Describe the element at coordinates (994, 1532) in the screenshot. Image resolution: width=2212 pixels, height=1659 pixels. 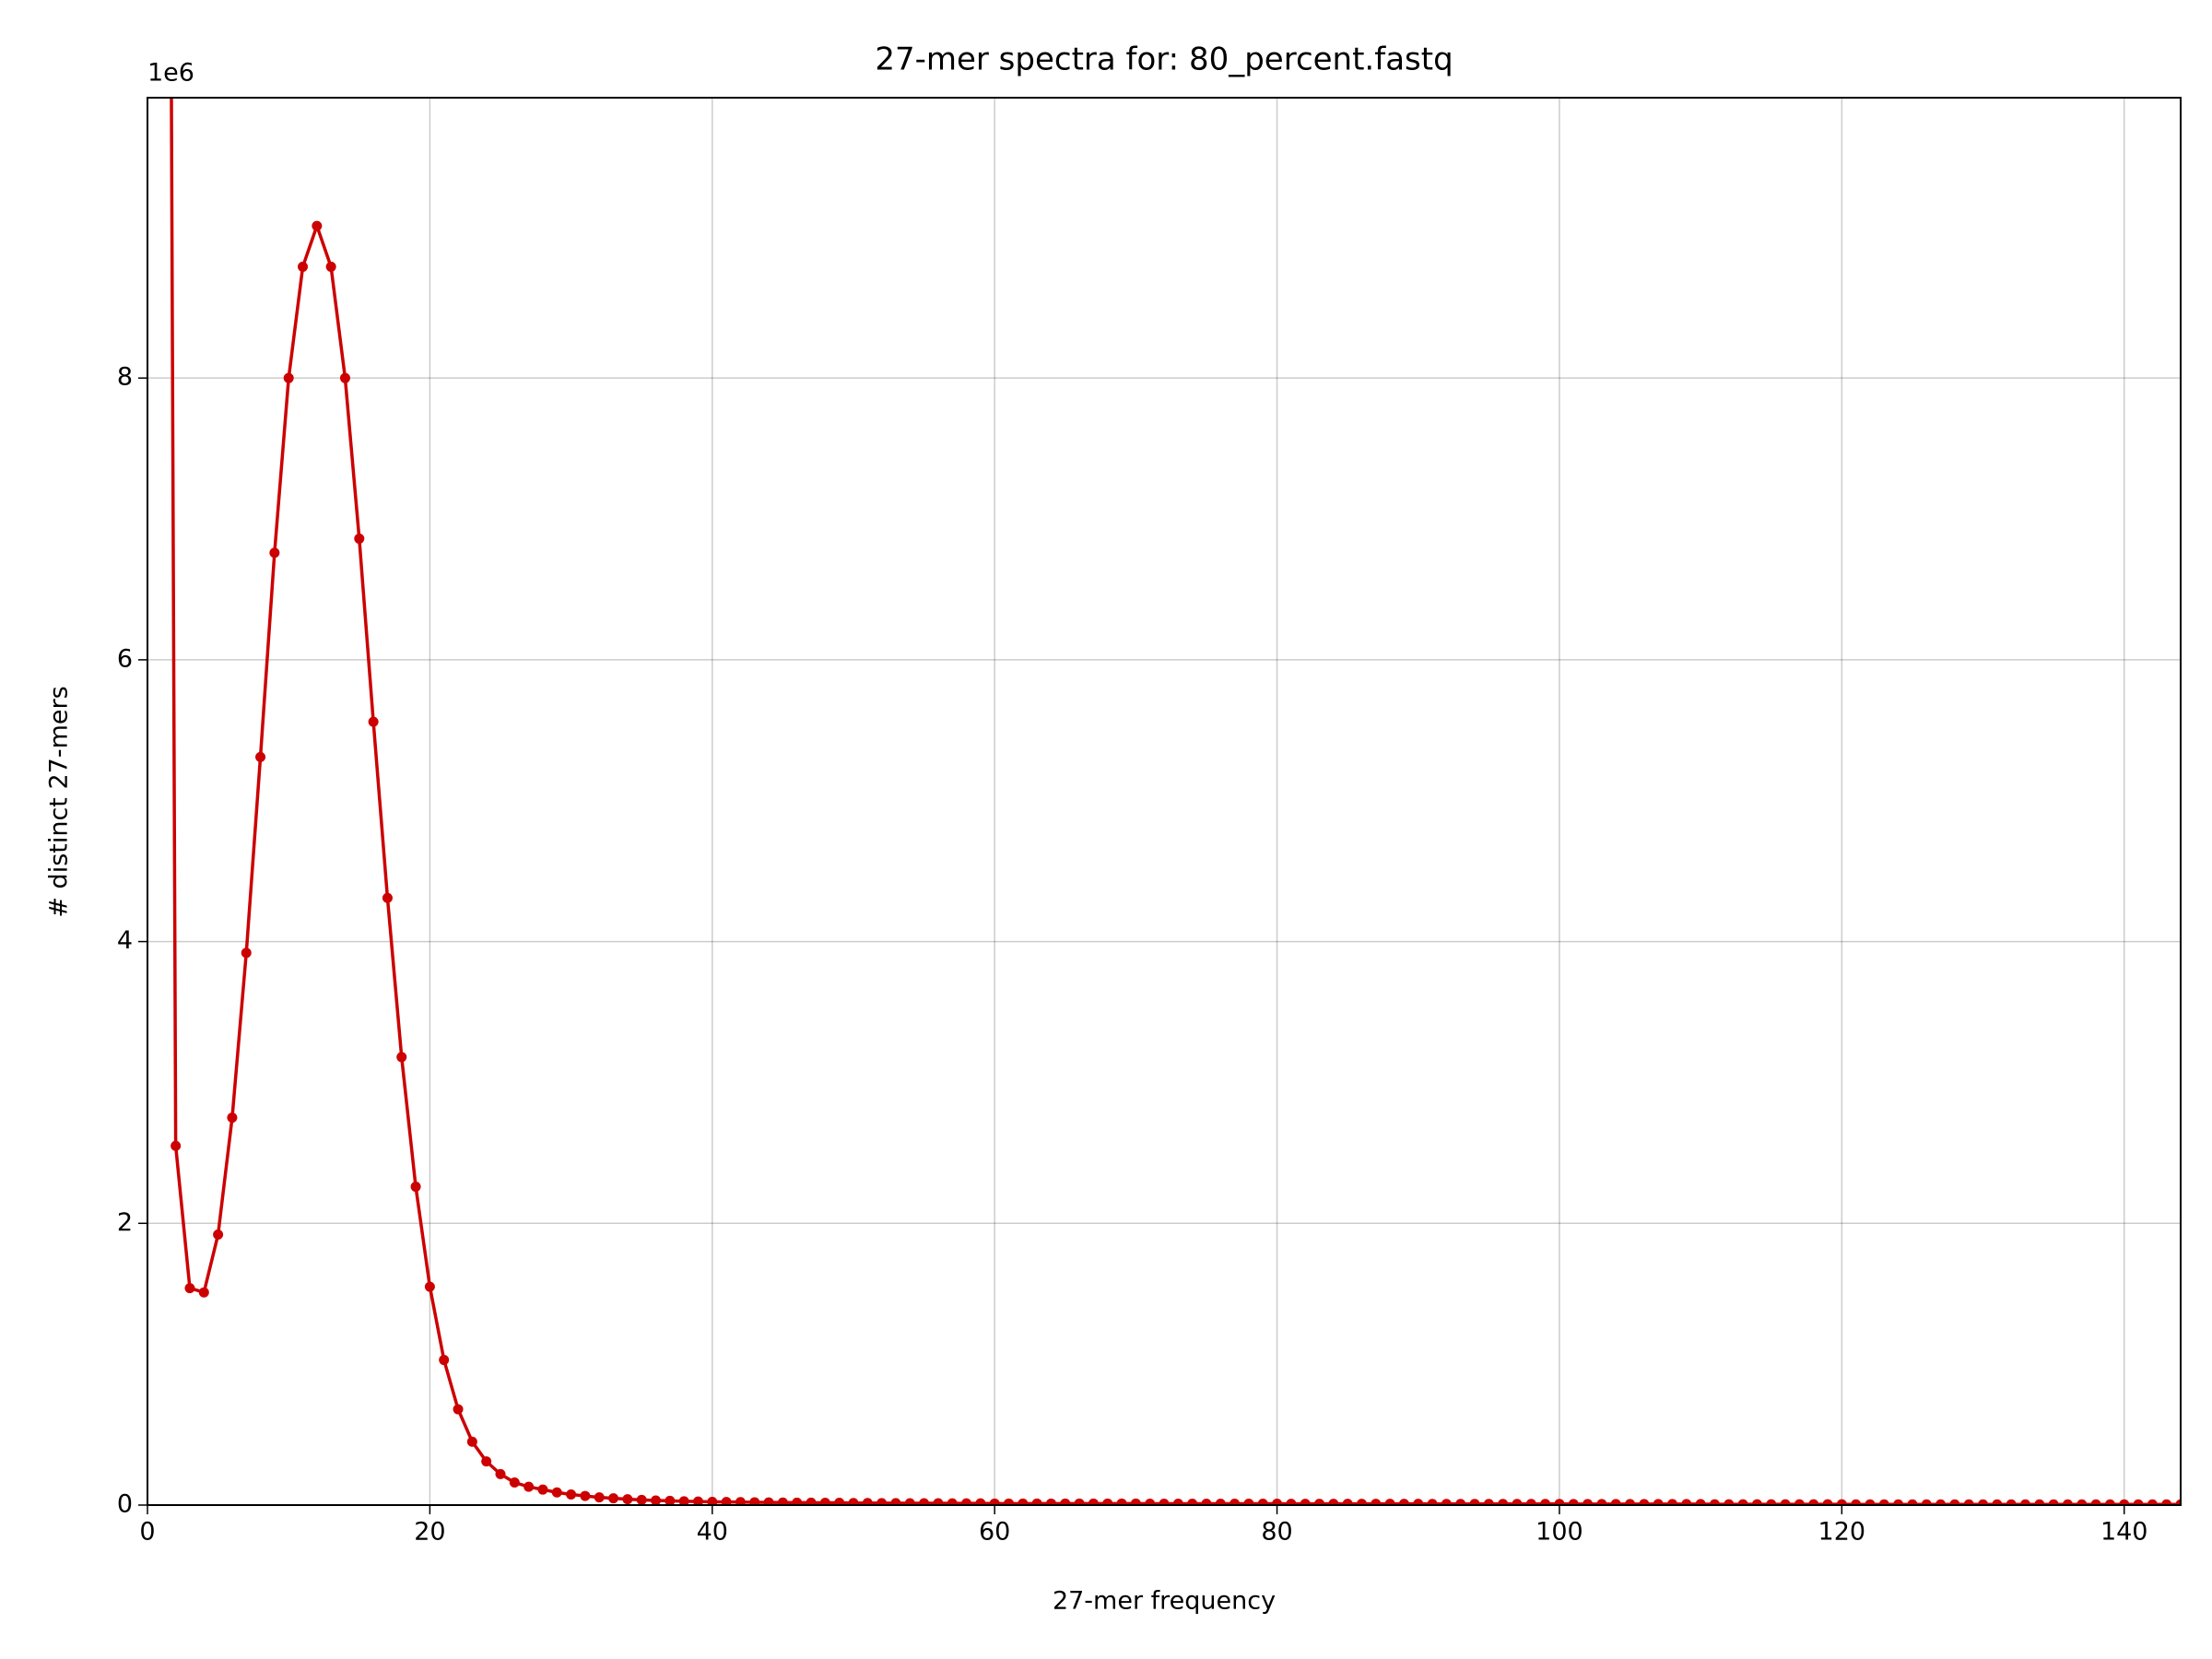
I see `x-tick-label: 60` at that location.